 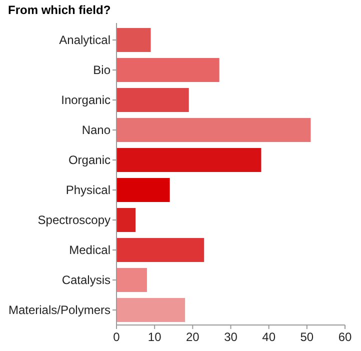 What do you see at coordinates (59, 10) in the screenshot?
I see `chart-title: From which field?` at bounding box center [59, 10].